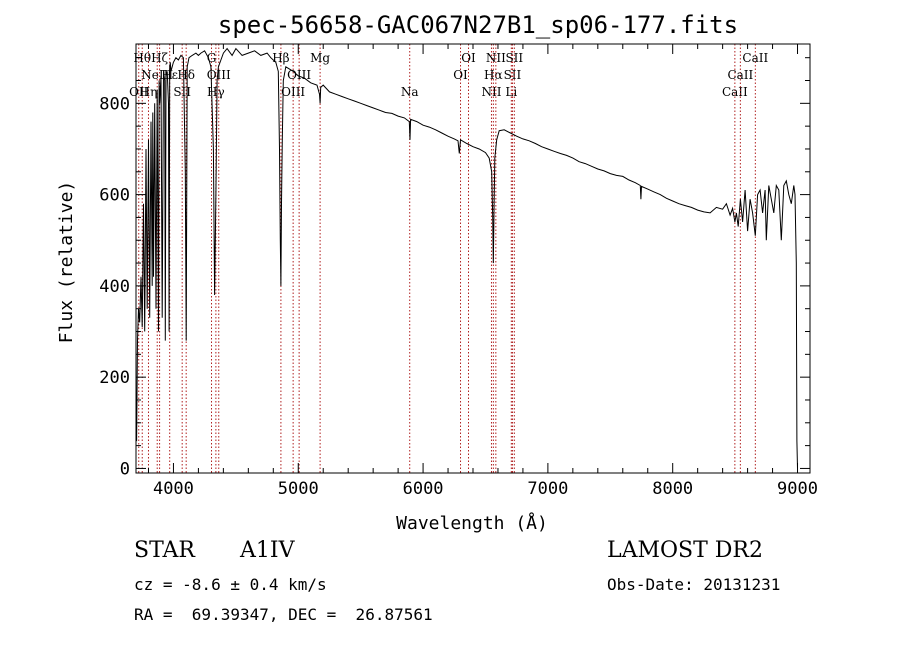  What do you see at coordinates (797, 489) in the screenshot?
I see `x-tick-label-9000: 9000` at bounding box center [797, 489].